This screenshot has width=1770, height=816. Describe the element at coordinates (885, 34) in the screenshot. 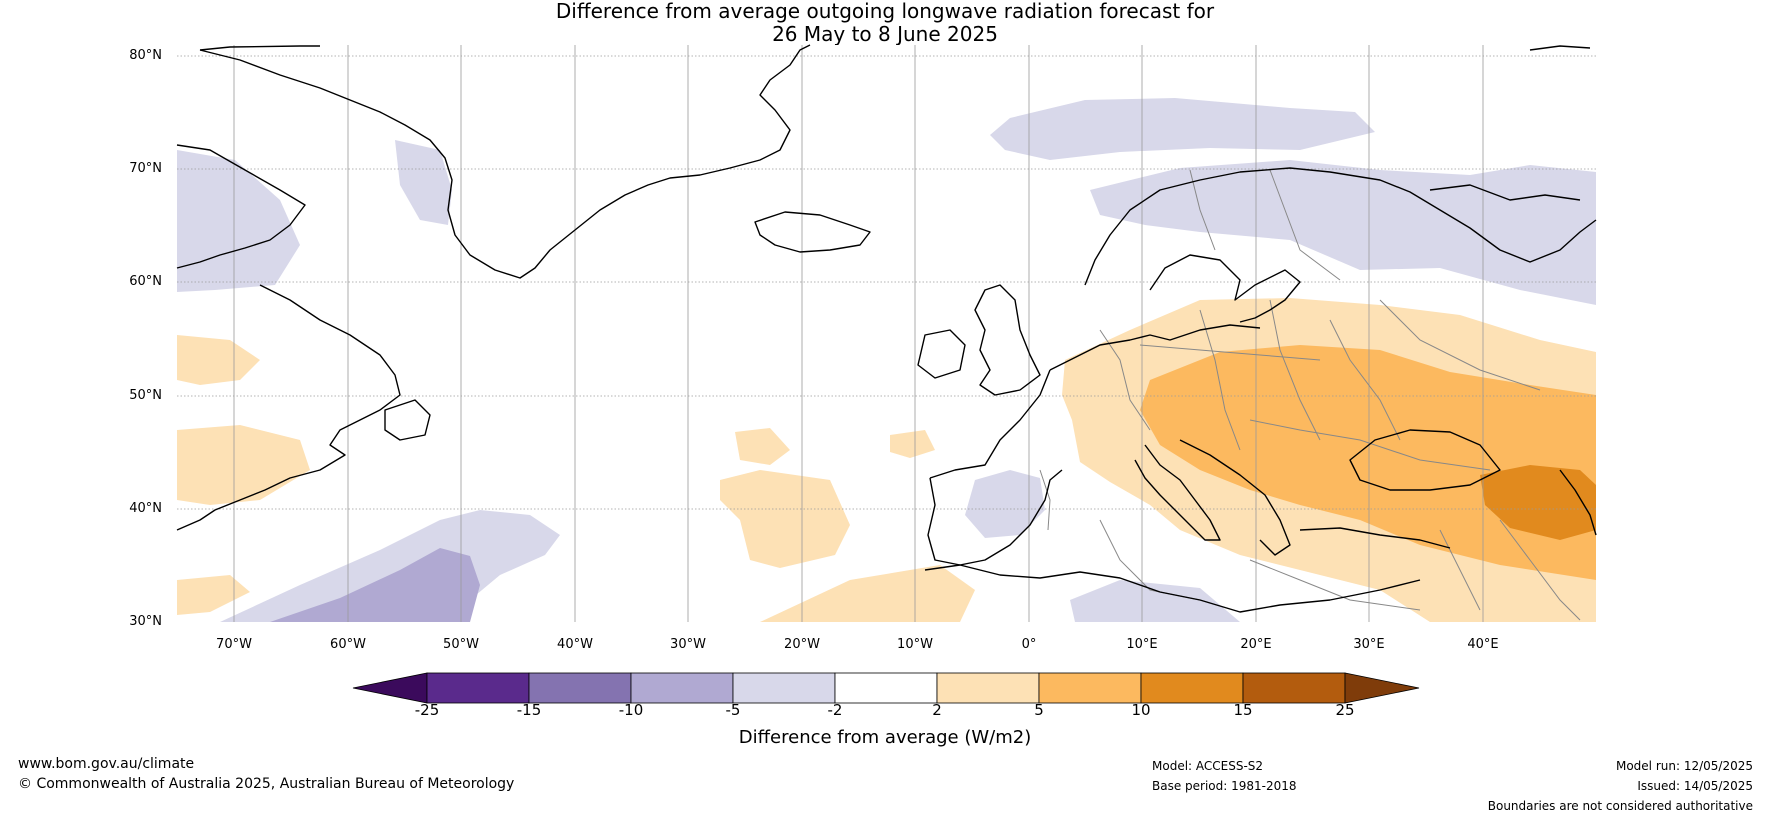

I see `title-line-2: 26 May to 8 June 2025` at that location.